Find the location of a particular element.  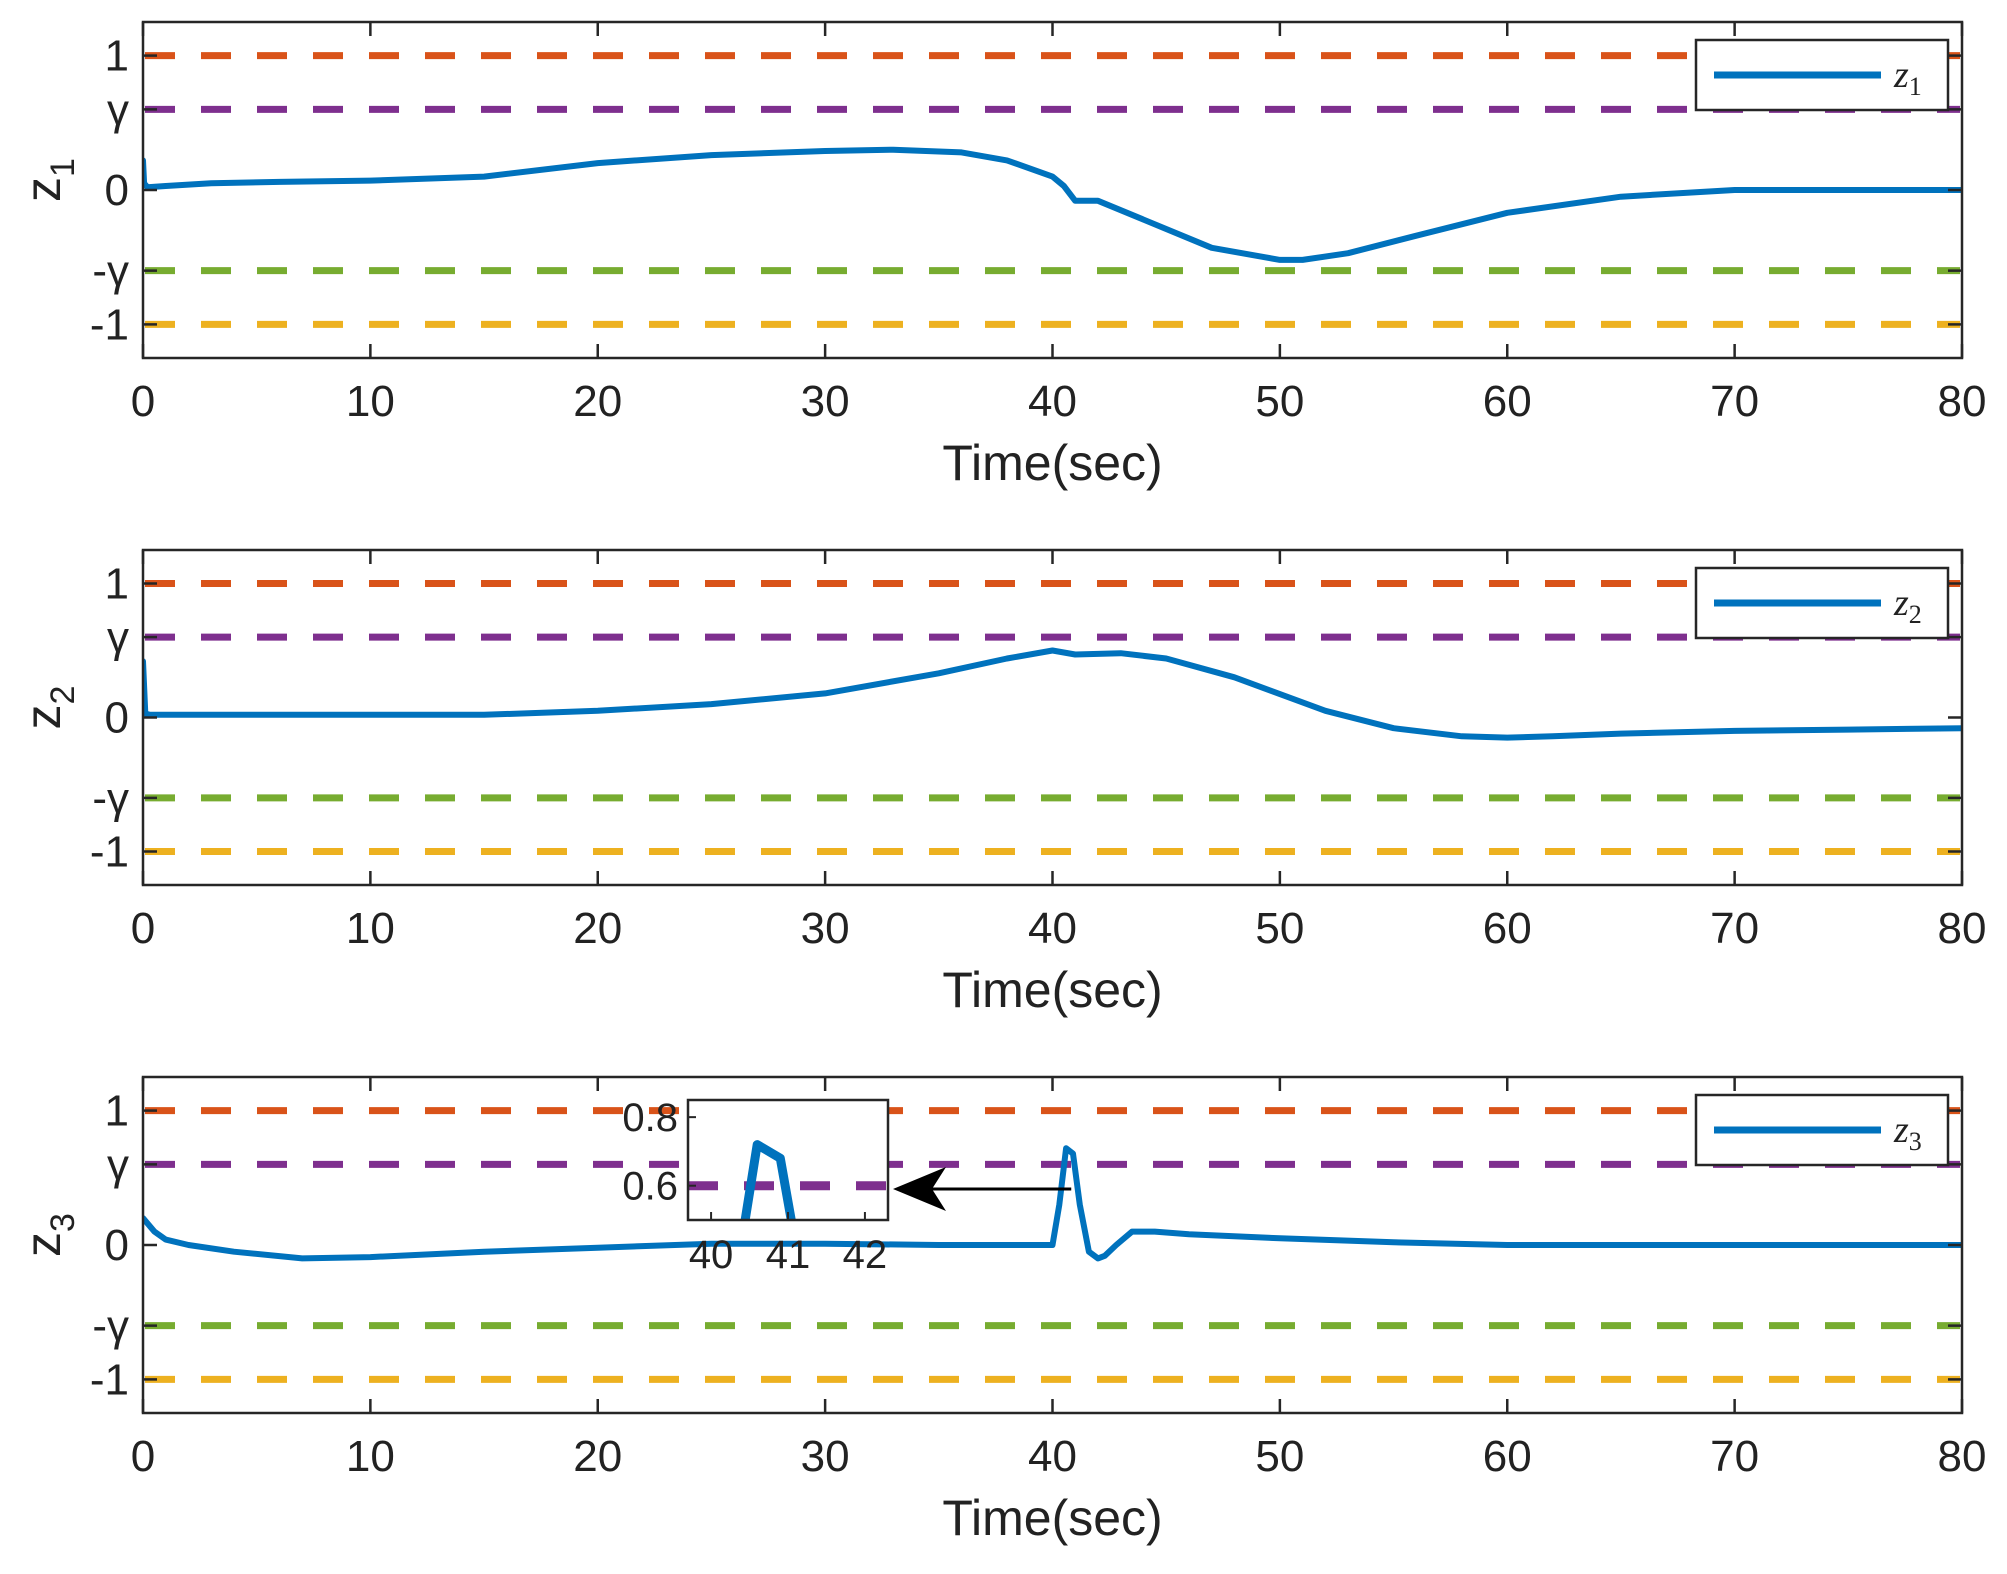

y-axis-label-subscript: 2 is located at coordinates (63, 695).